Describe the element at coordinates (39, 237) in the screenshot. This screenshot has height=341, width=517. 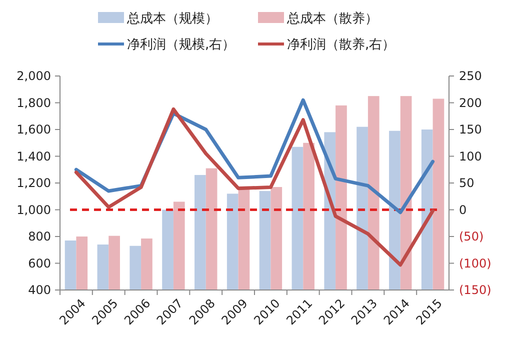
I see `y-tick-label: 800` at that location.